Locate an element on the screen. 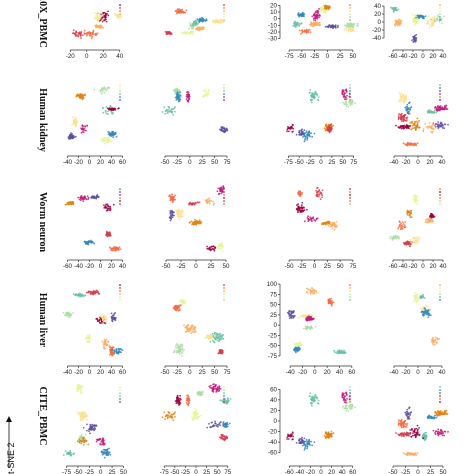  x-tick-label: 50 is located at coordinates (340, 266).